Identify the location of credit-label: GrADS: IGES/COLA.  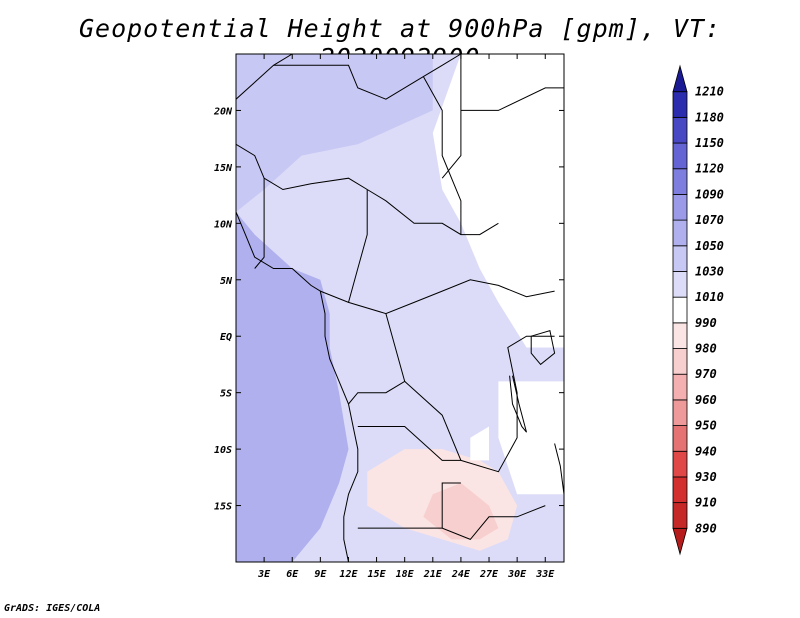
(52, 608).